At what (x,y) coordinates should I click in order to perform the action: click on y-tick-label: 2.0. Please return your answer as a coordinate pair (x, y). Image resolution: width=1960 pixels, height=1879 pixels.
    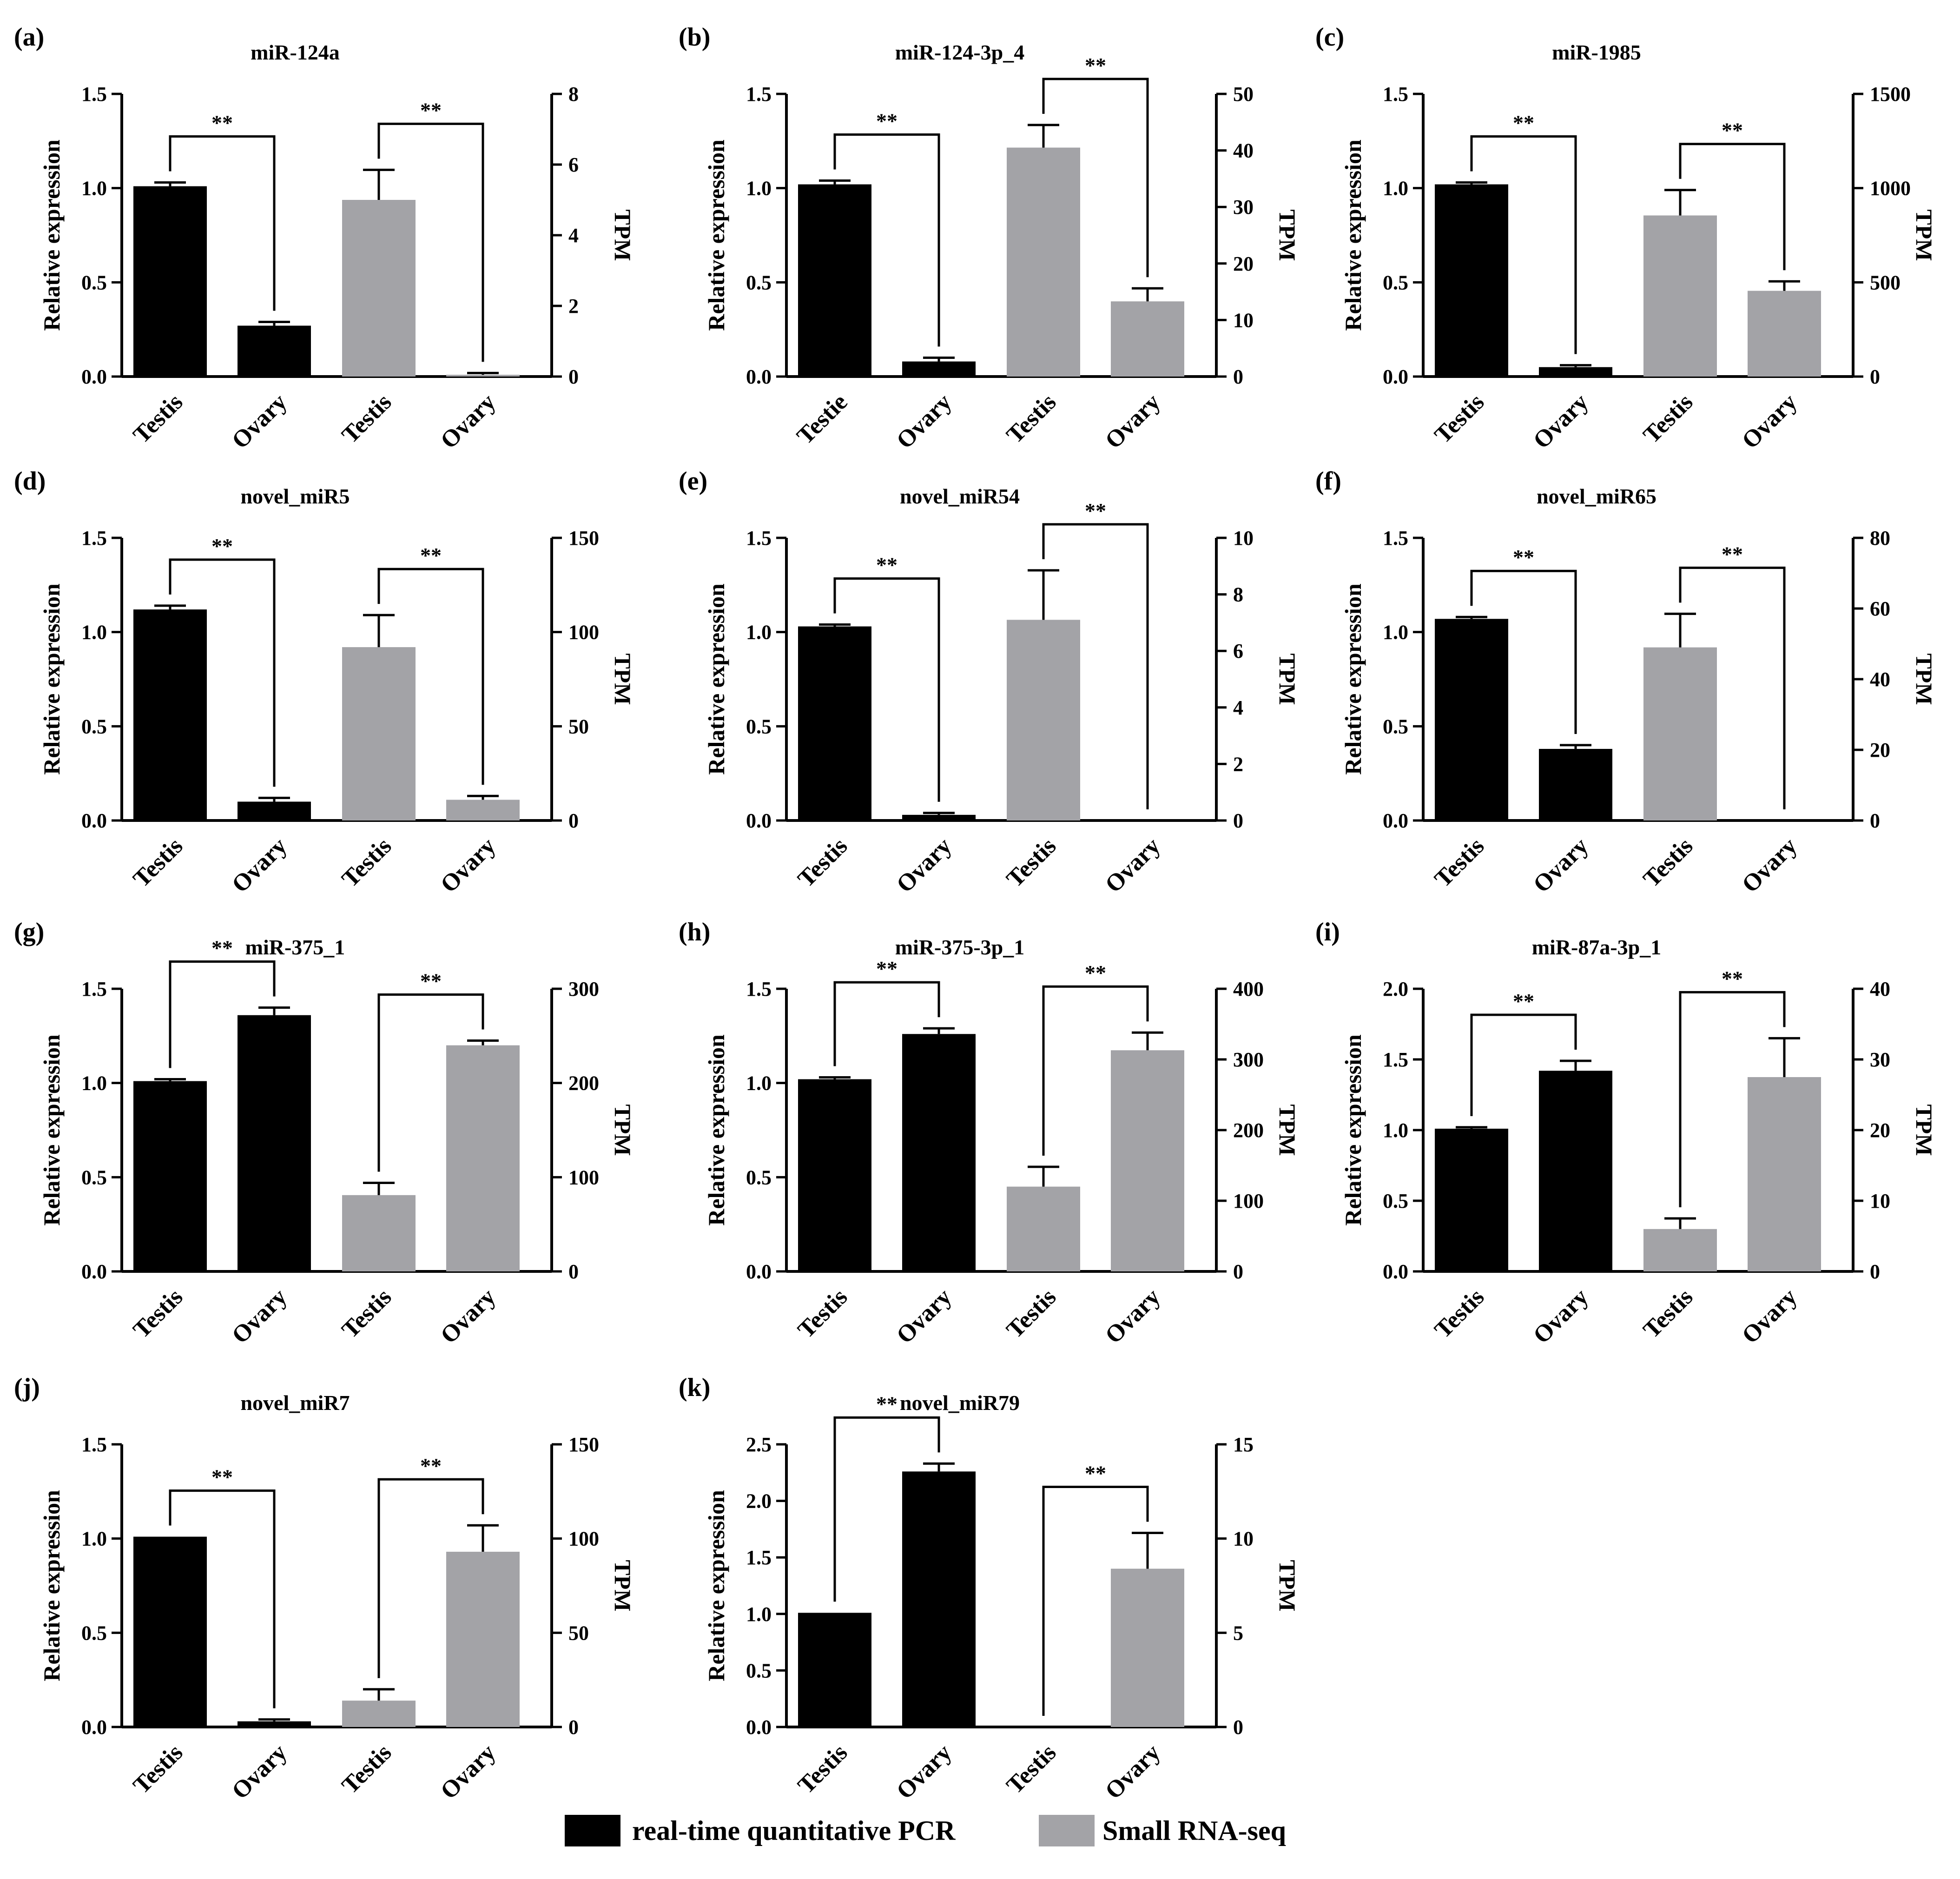
    Looking at the image, I should click on (1395, 989).